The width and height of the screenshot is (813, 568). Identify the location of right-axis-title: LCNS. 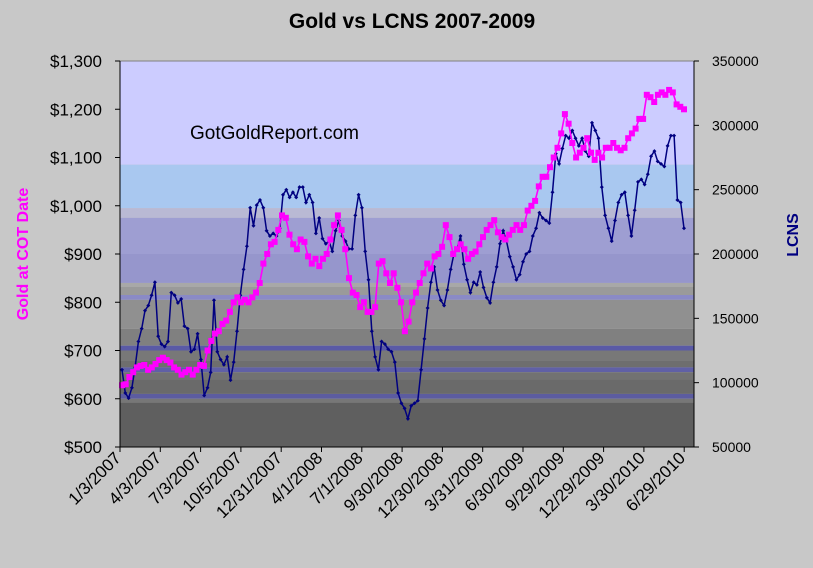
(793, 235).